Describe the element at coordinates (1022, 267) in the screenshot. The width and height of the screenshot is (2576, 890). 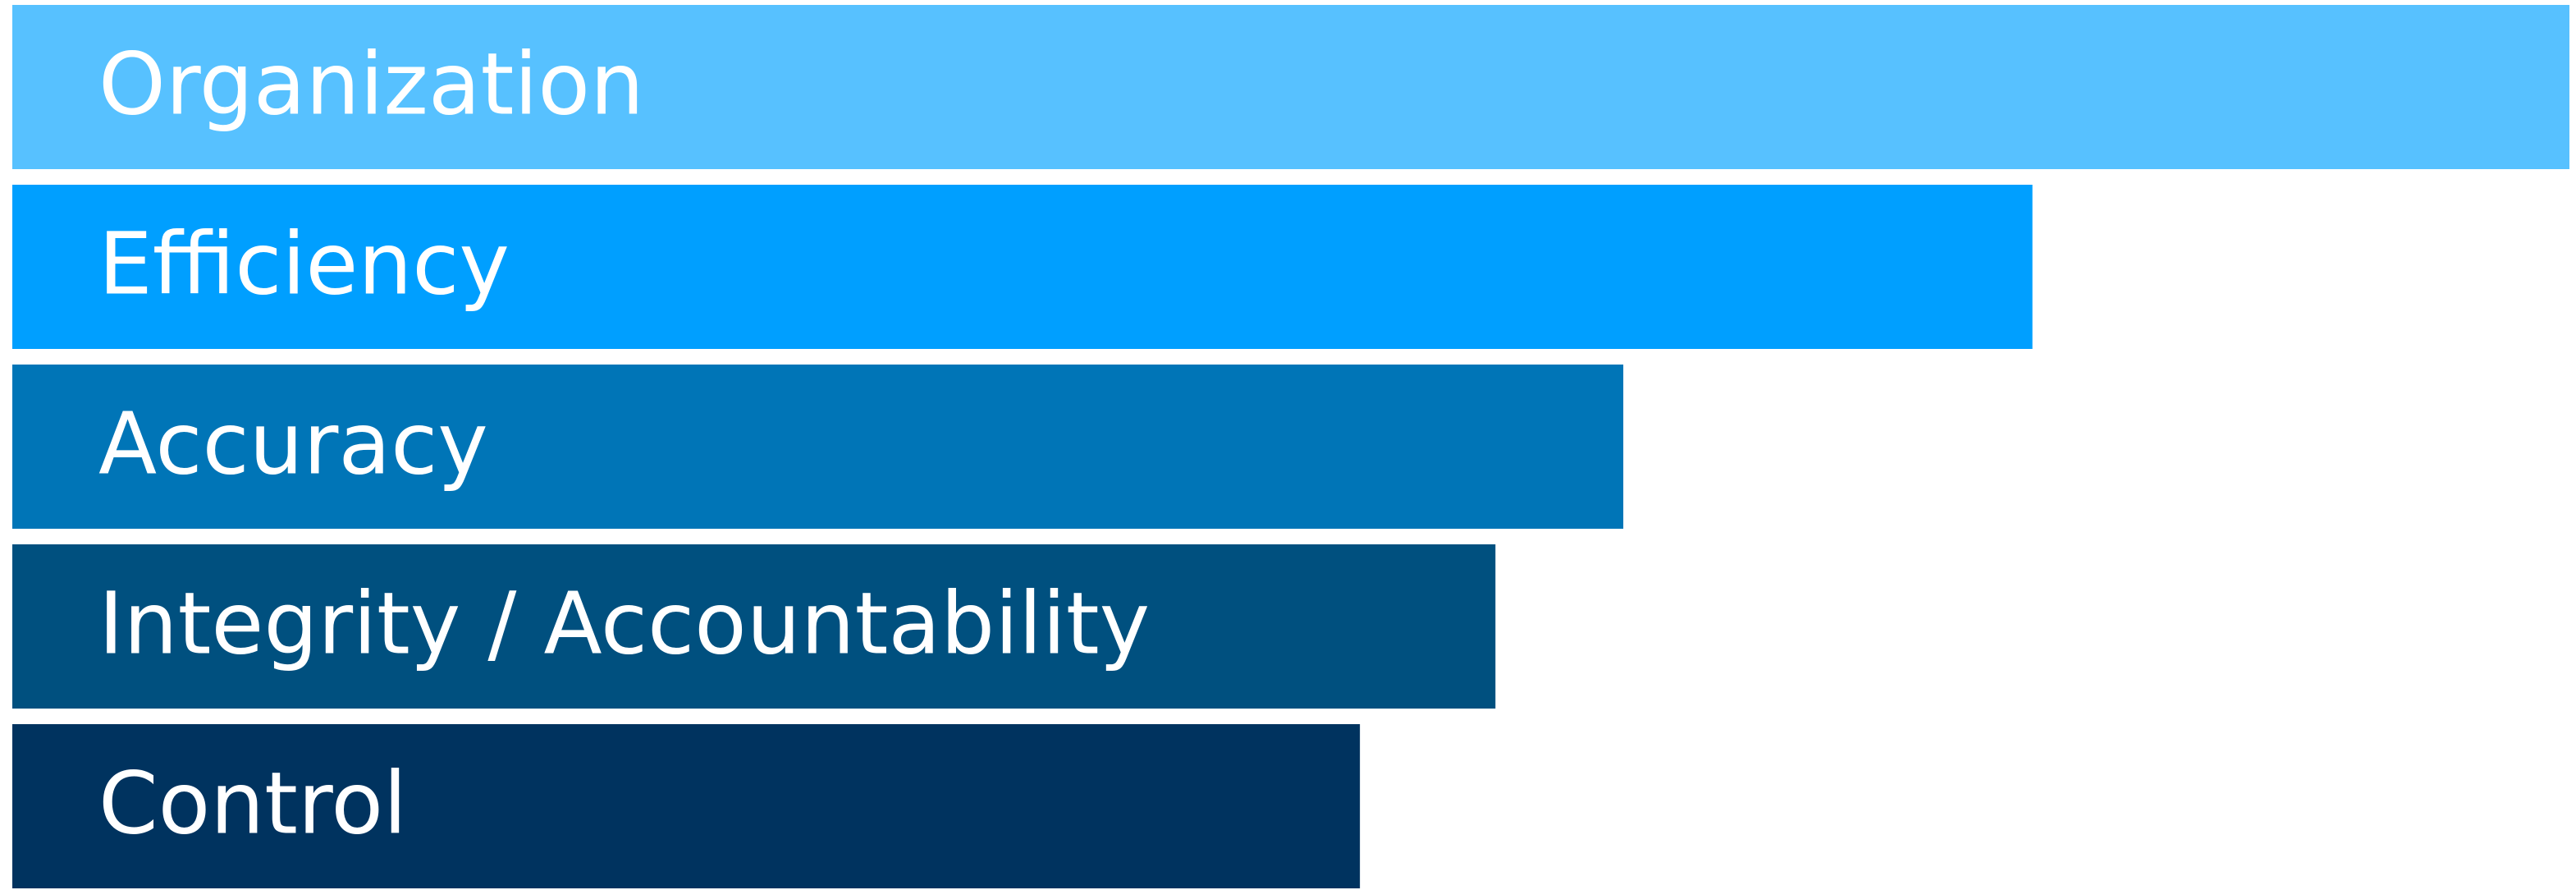
I see `bar-efficiency` at that location.